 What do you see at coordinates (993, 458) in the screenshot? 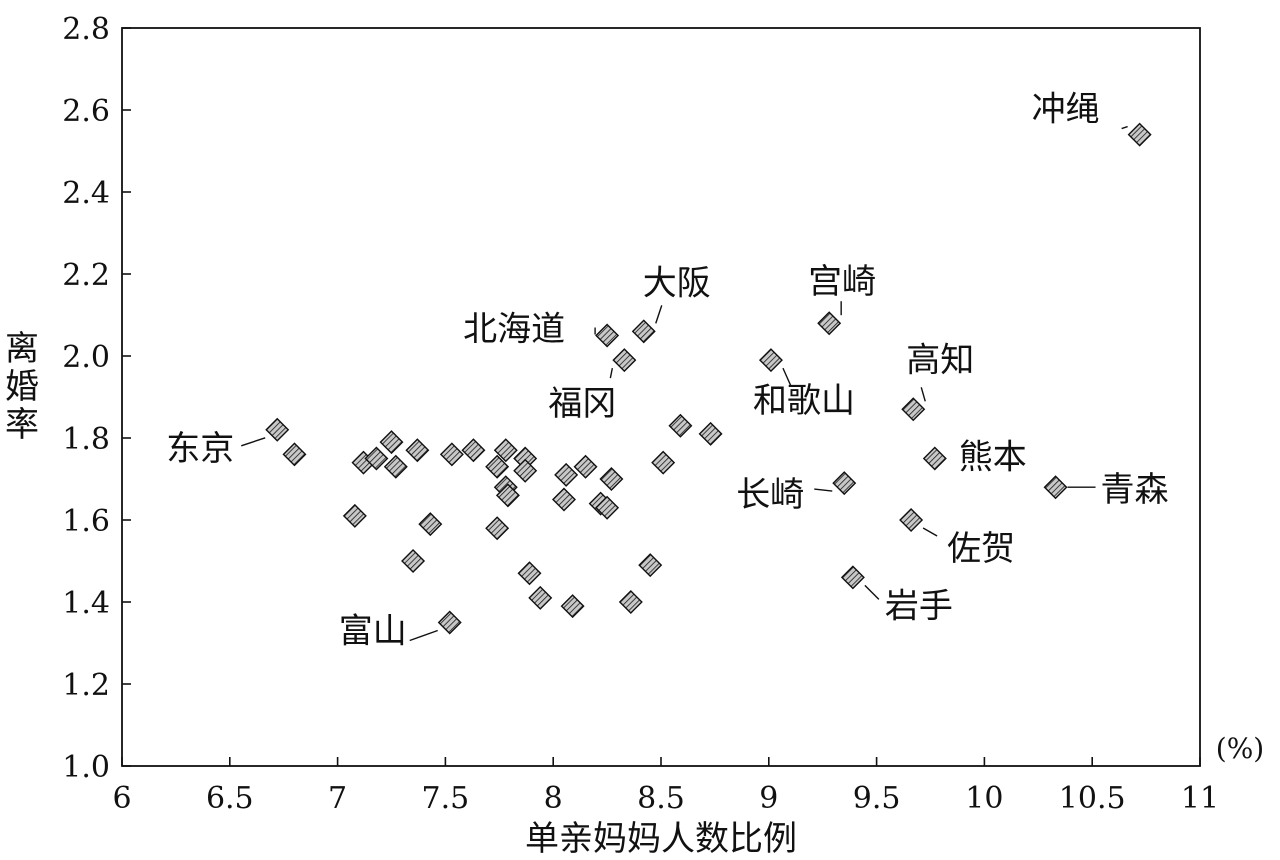
I see `point-label-8: 熊本` at bounding box center [993, 458].